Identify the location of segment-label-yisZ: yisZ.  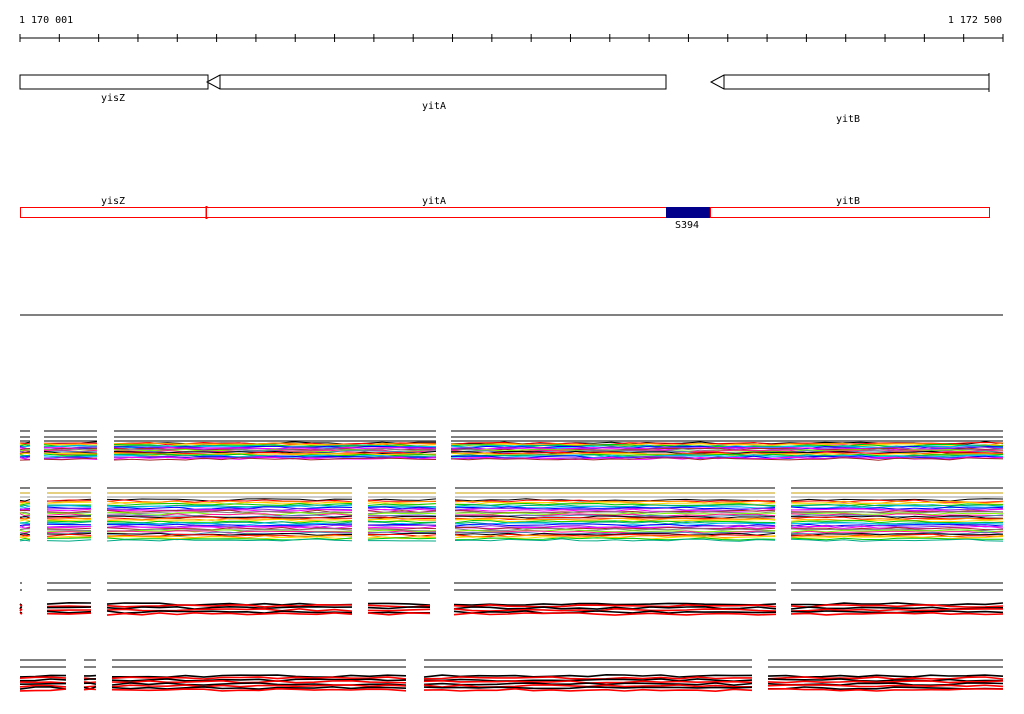
(113, 201).